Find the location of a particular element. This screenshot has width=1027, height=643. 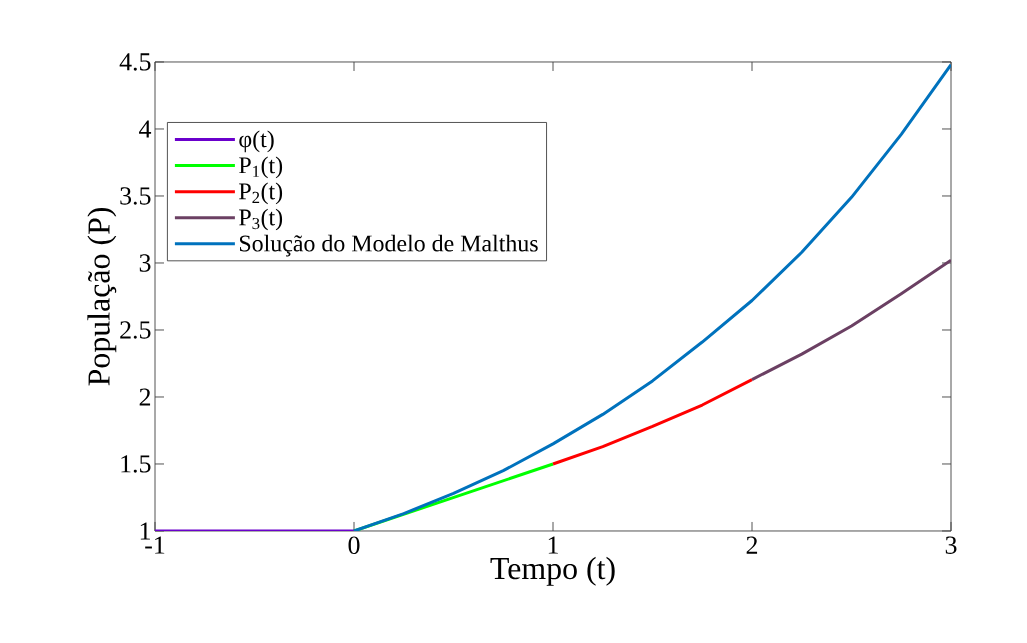

x-tick-label: 1 is located at coordinates (553, 545).